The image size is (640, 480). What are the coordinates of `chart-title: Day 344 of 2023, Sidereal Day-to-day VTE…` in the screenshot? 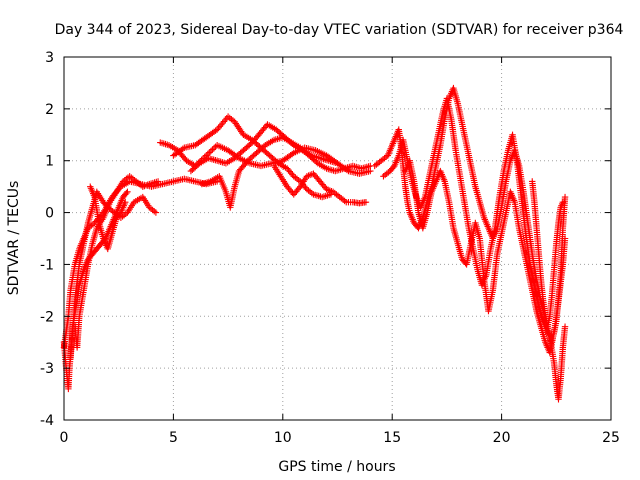 It's located at (339, 30).